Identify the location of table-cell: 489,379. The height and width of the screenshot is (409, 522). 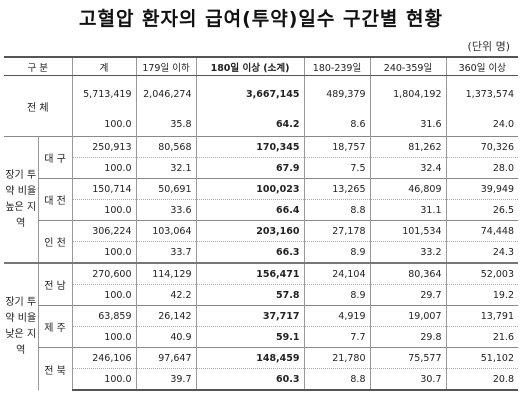
(337, 94).